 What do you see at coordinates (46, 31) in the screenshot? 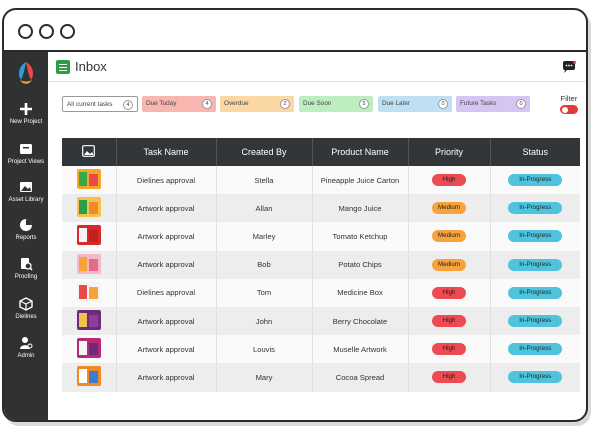
I see `window-control-minimize` at bounding box center [46, 31].